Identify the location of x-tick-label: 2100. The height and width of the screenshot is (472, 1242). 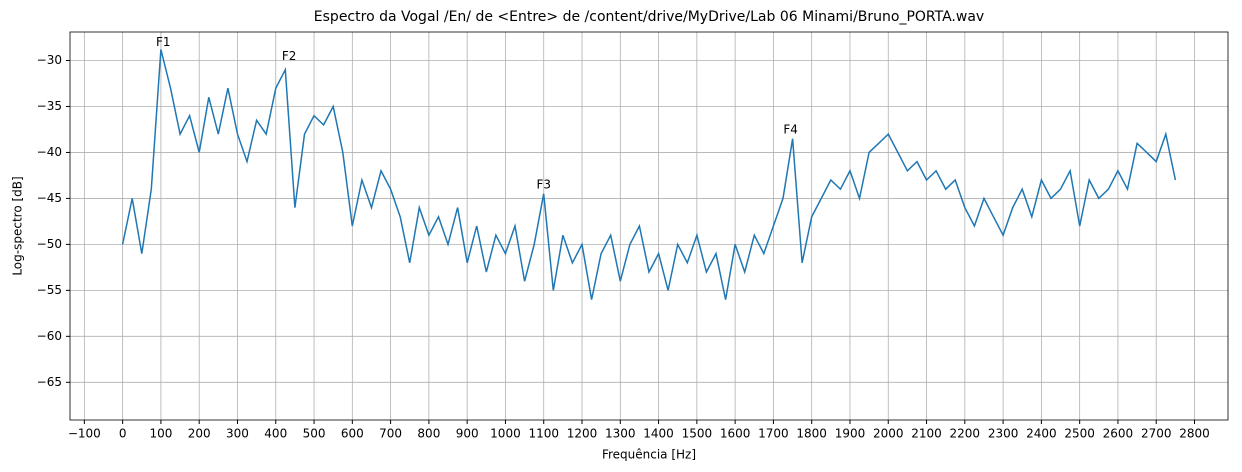
(926, 434).